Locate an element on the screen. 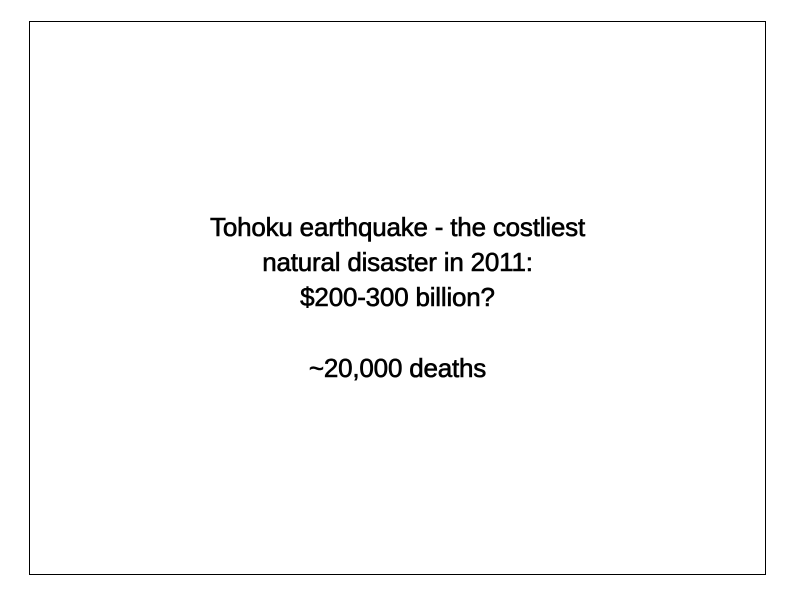  headline-line-3: $200-300 billion? is located at coordinates (397, 297).